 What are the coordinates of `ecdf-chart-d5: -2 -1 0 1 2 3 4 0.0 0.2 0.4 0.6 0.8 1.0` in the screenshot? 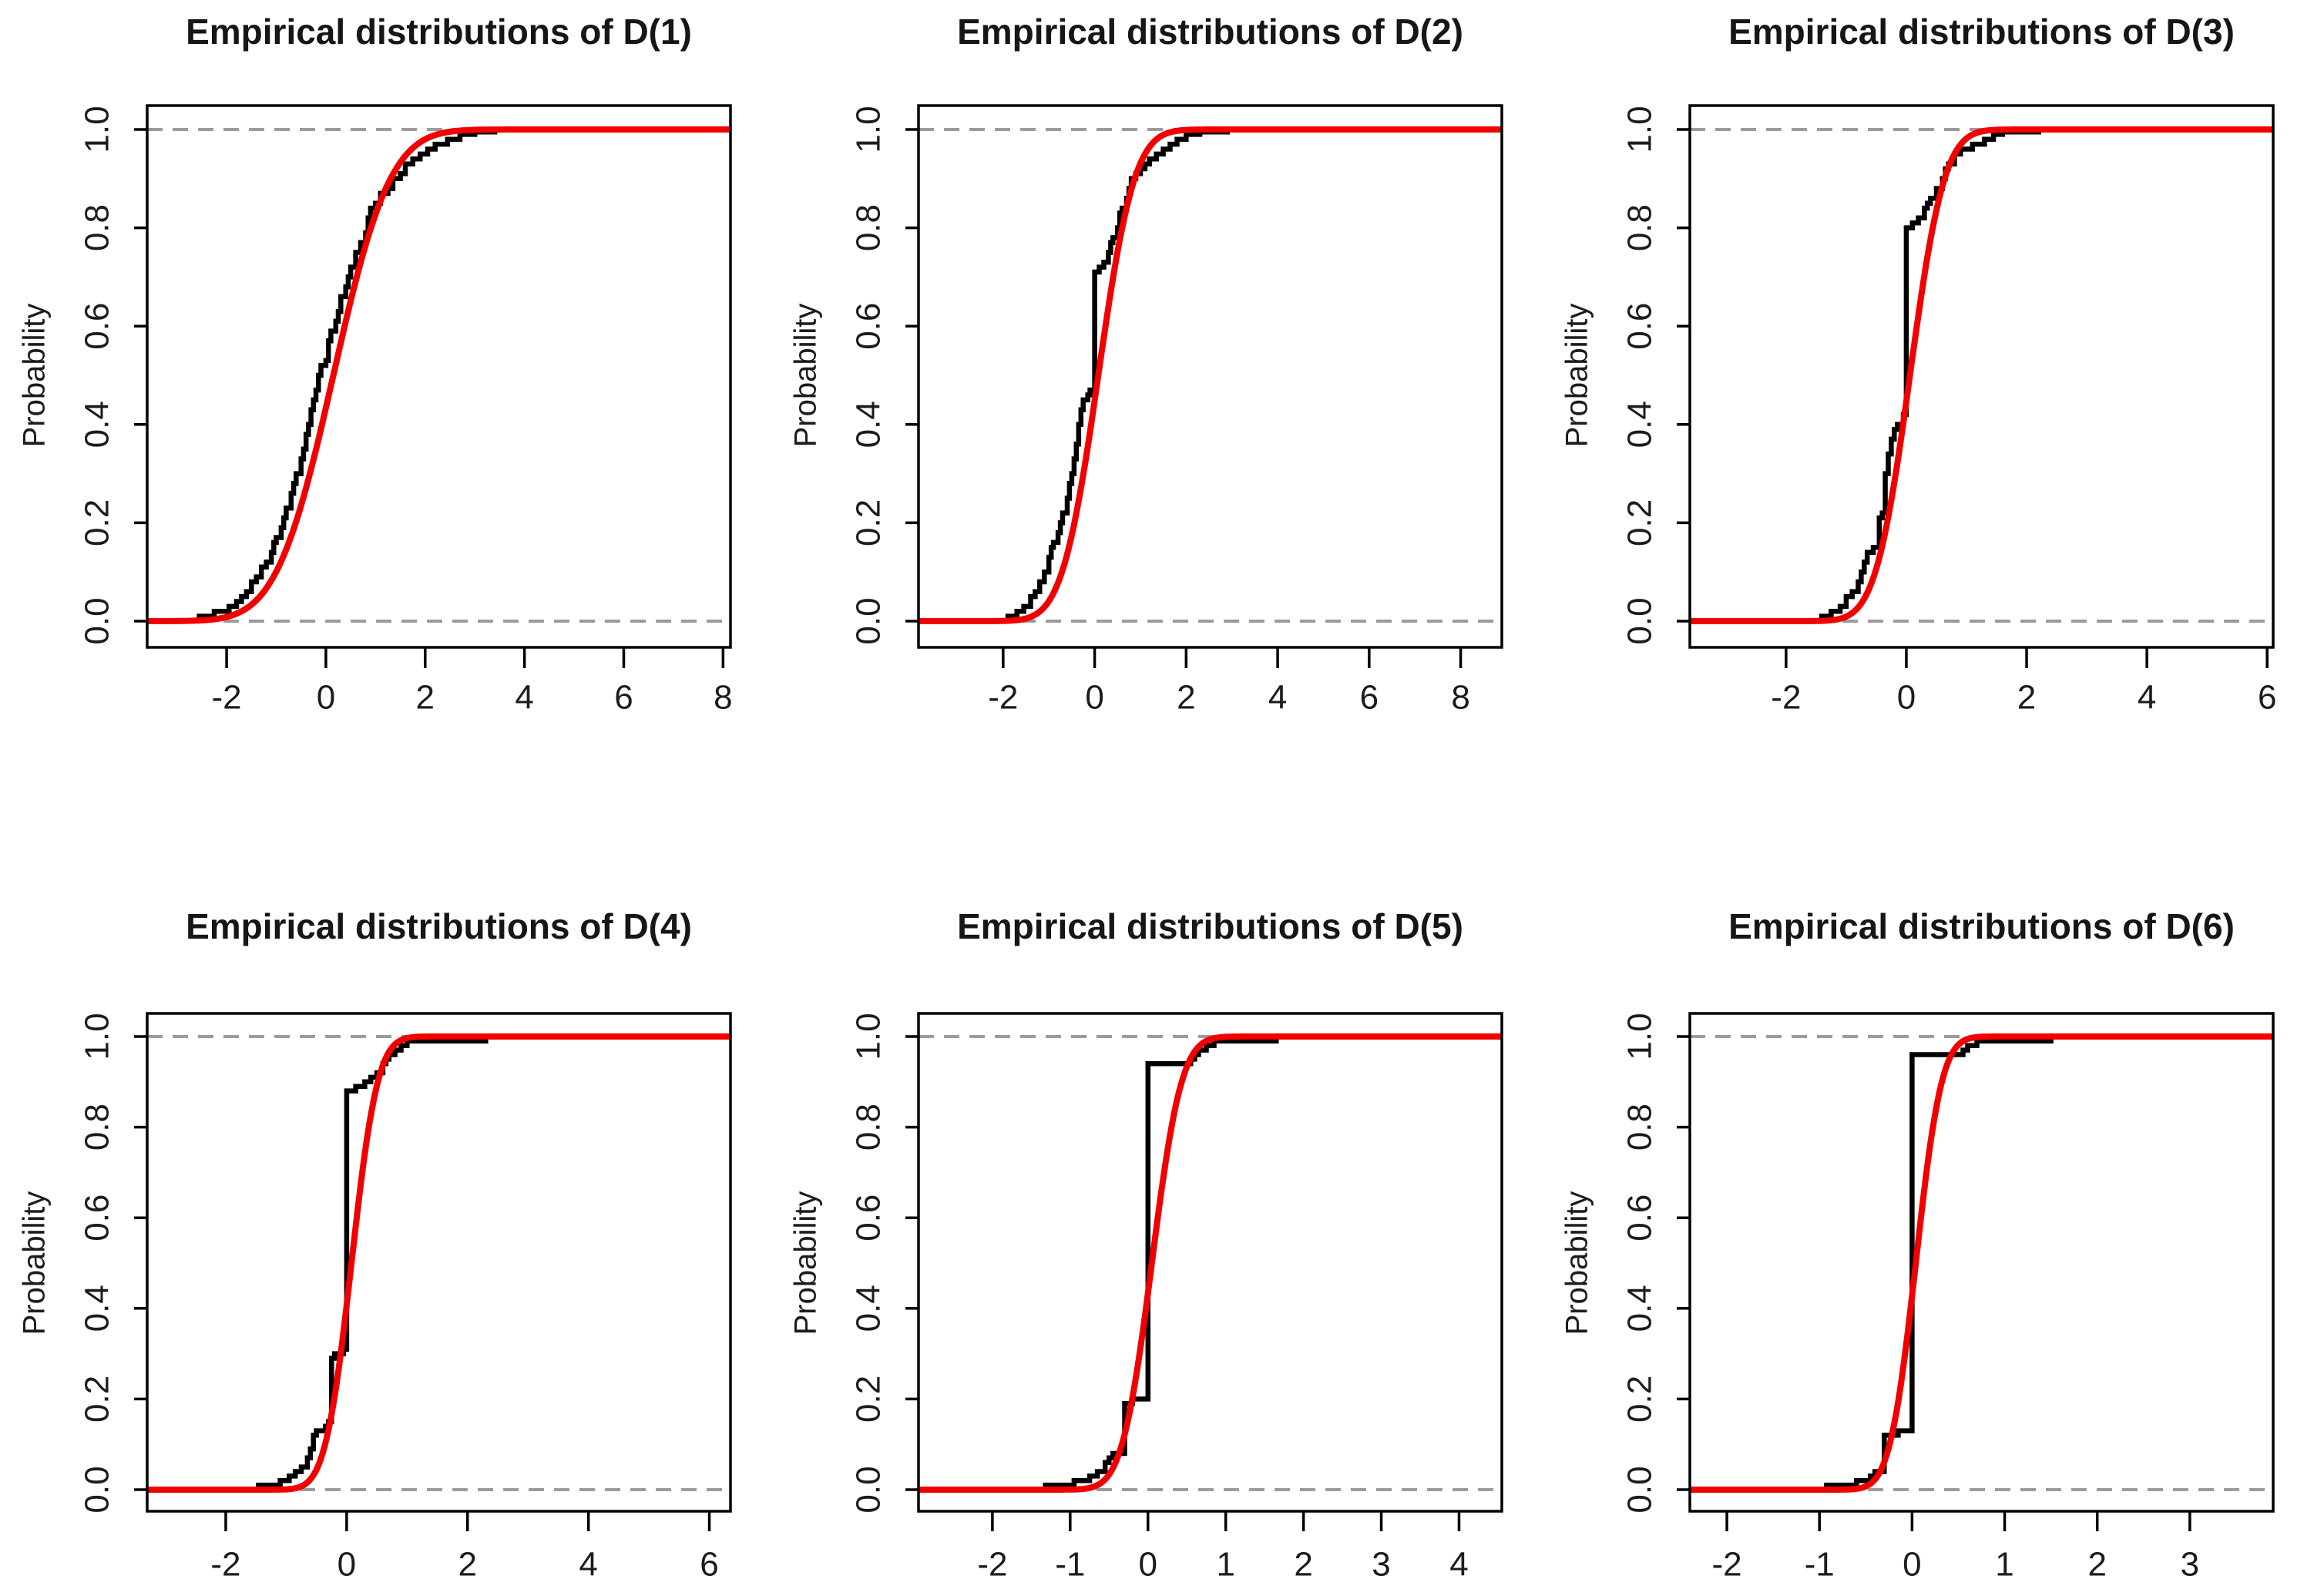 It's located at (1176, 1298).